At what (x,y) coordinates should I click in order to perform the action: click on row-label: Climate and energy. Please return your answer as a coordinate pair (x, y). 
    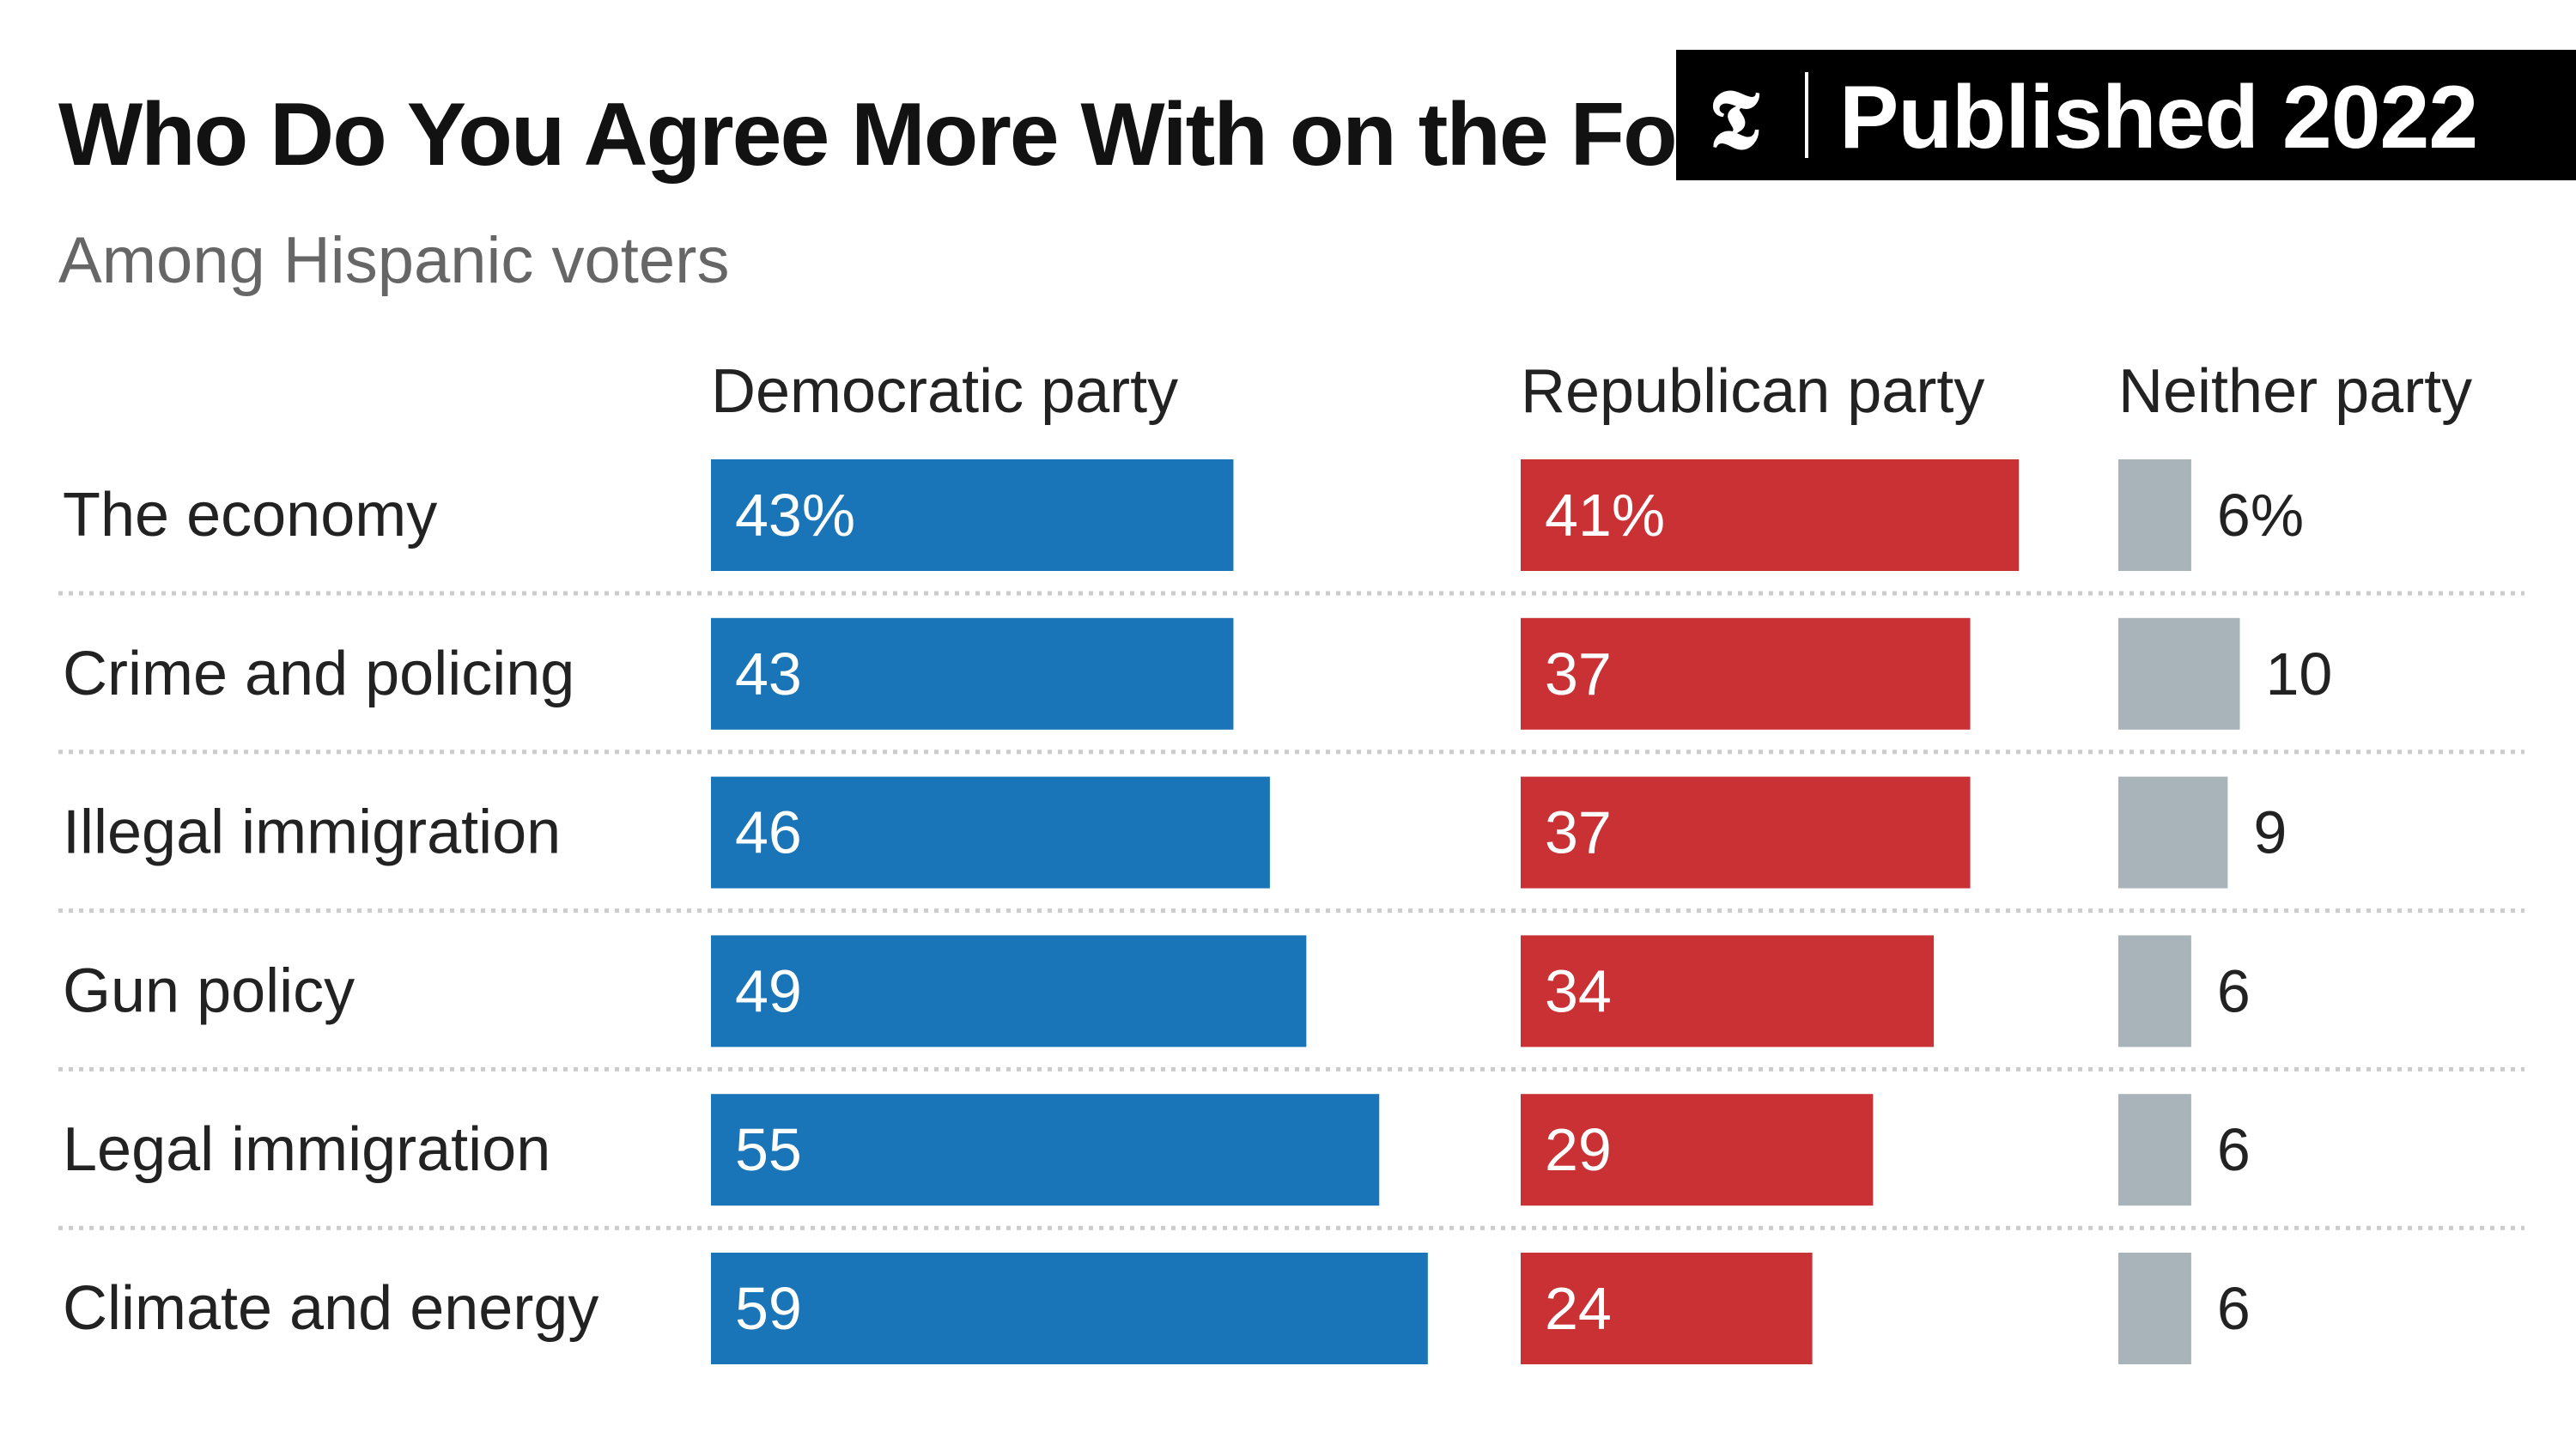
    Looking at the image, I should click on (330, 1309).